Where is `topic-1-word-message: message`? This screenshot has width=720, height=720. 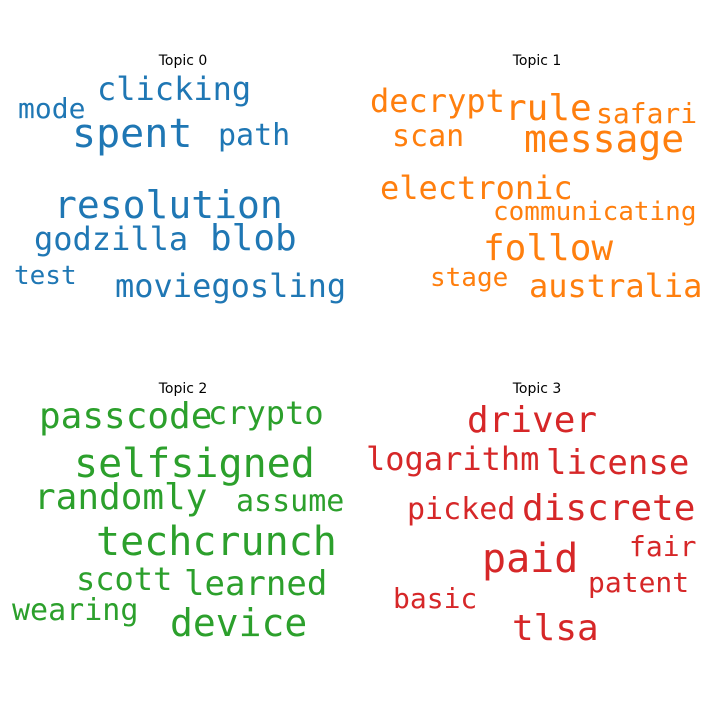 topic-1-word-message: message is located at coordinates (604, 139).